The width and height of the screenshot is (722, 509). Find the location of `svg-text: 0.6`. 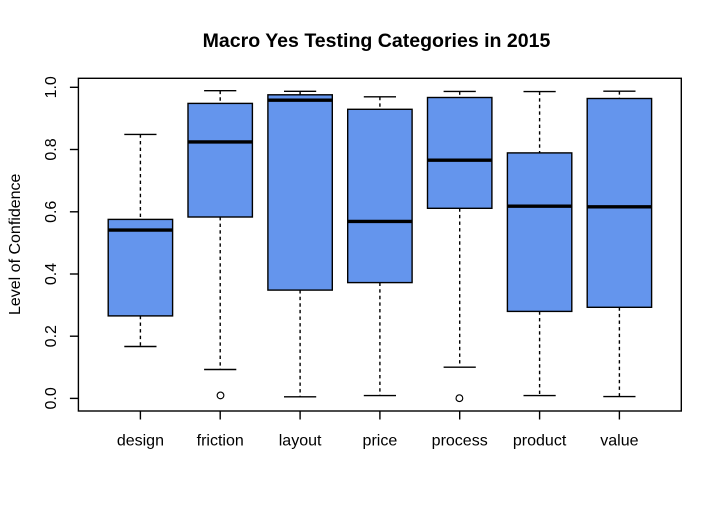

svg-text: 0.6 is located at coordinates (51, 212).